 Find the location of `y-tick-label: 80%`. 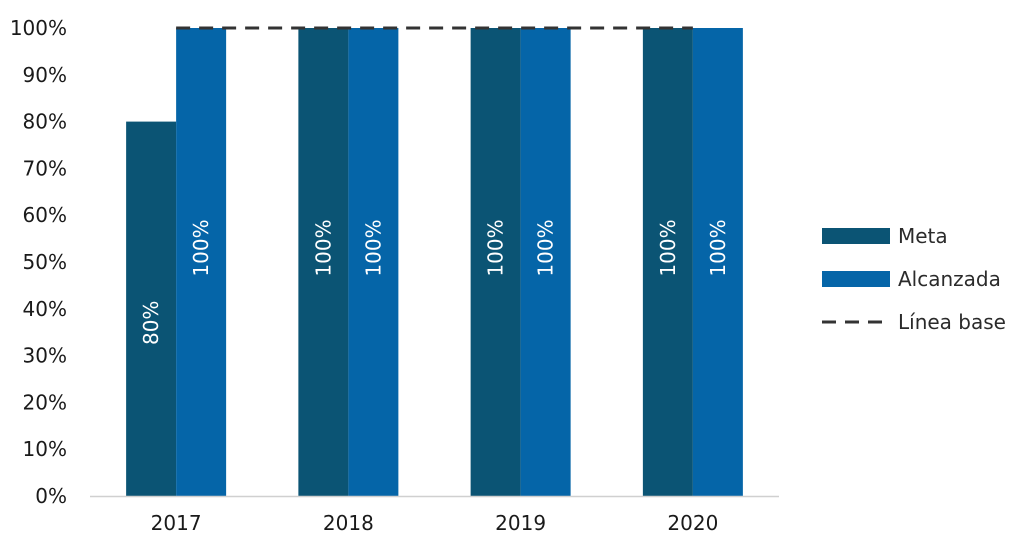

y-tick-label: 80% is located at coordinates (45, 122).